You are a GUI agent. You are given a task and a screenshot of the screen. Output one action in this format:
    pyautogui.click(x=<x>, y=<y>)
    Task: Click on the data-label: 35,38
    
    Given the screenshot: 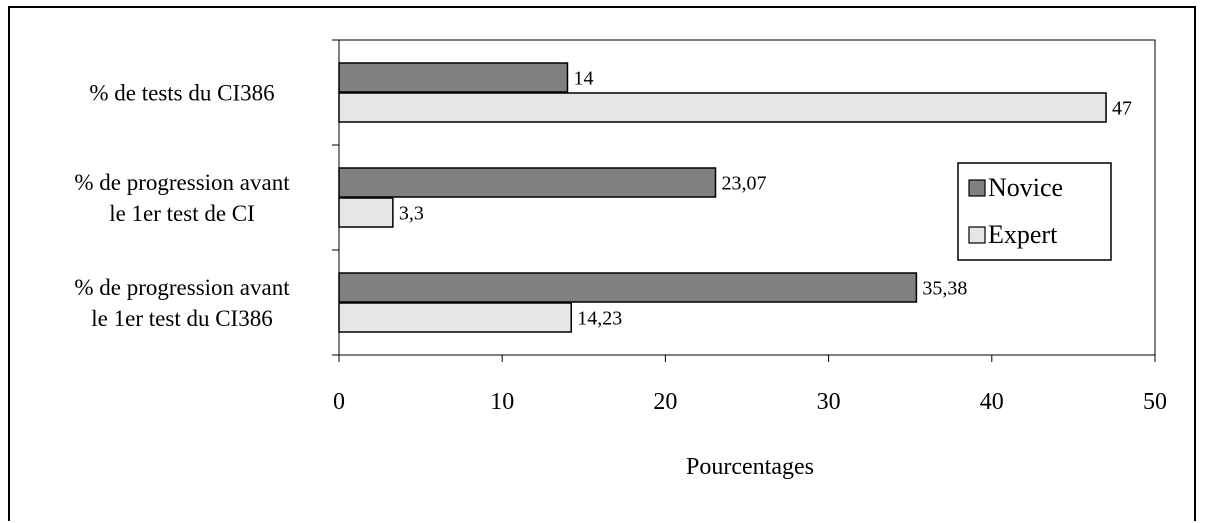 What is the action you would take?
    pyautogui.click(x=944, y=289)
    